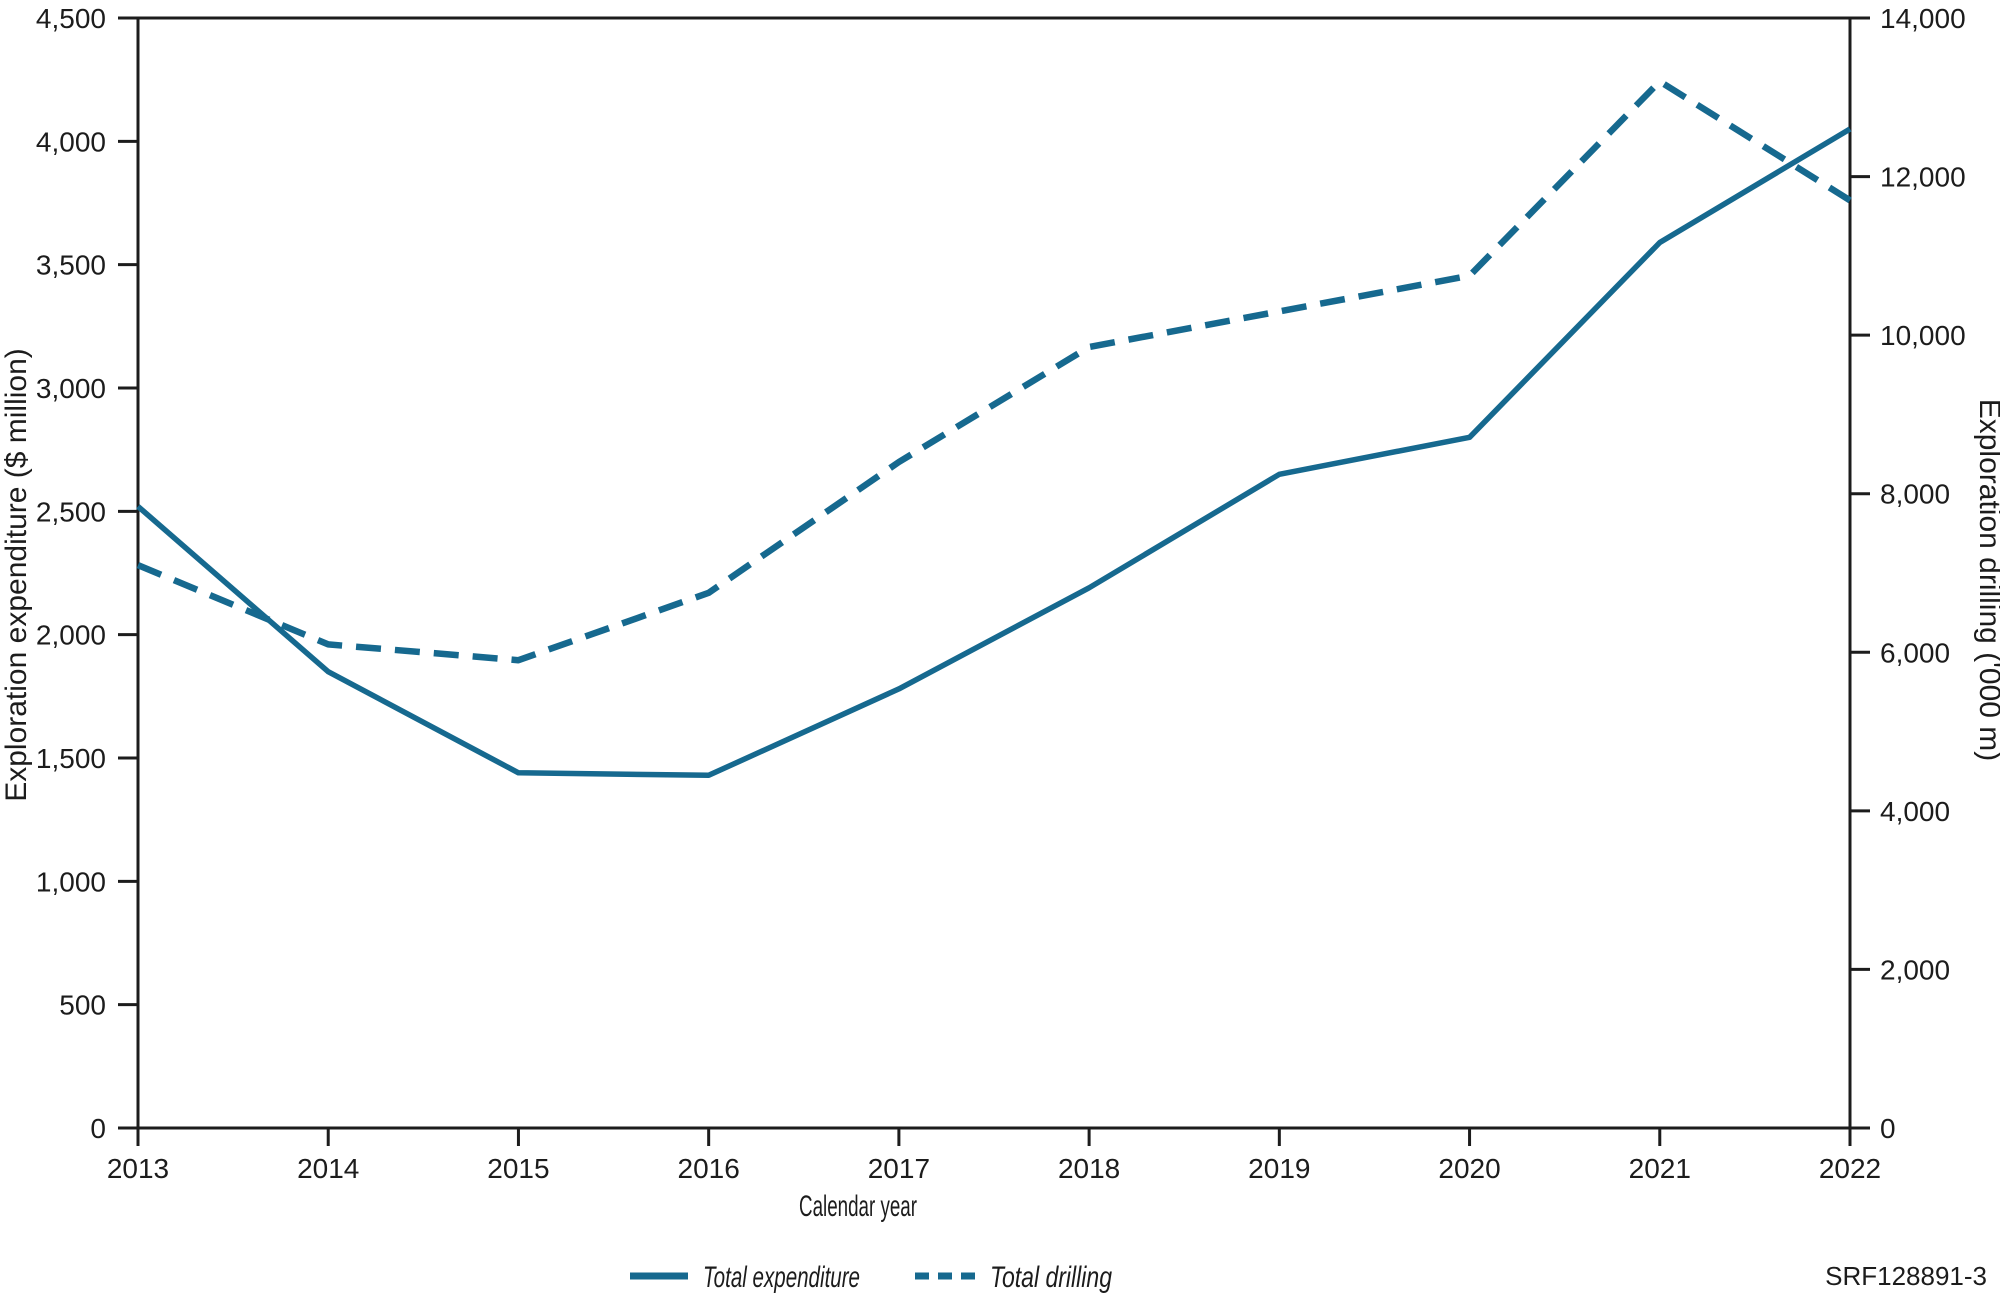  I want to click on legend-expenditure-label: Total expenditure, so click(781, 1277).